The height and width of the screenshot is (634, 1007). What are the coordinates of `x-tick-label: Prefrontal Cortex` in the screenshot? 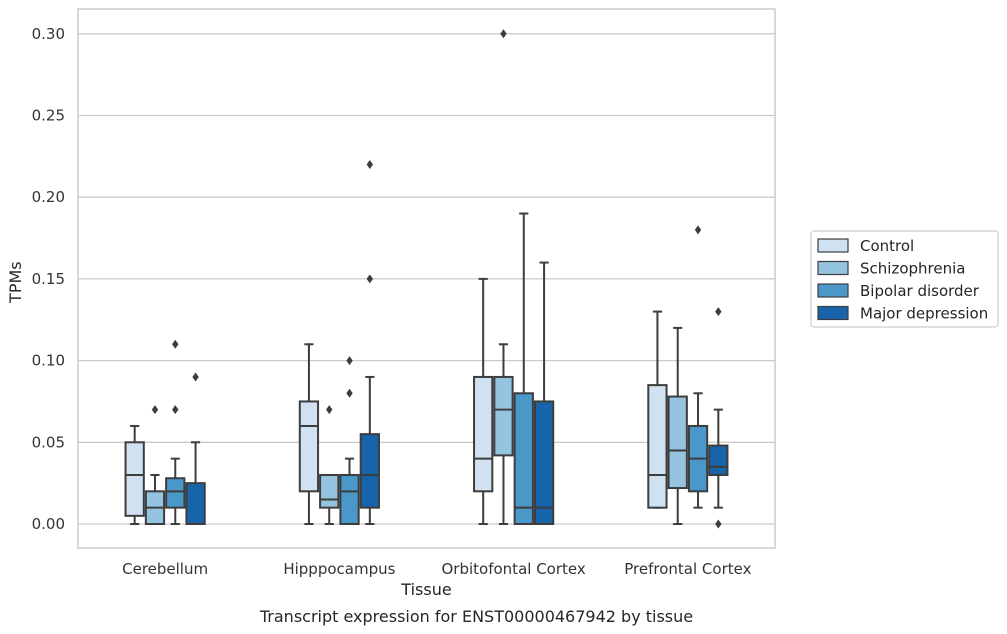 It's located at (687, 569).